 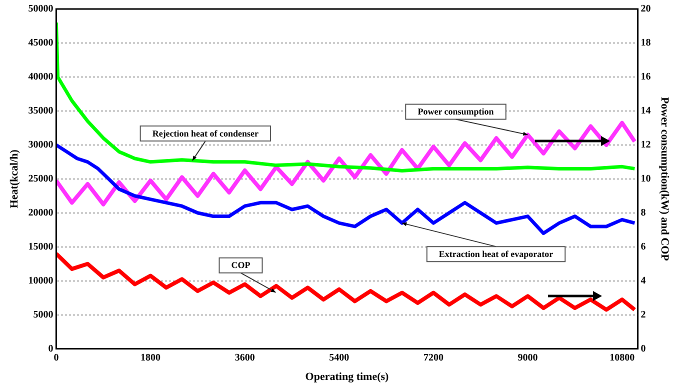 What do you see at coordinates (41, 145) in the screenshot?
I see `y-tick-label: 30000` at bounding box center [41, 145].